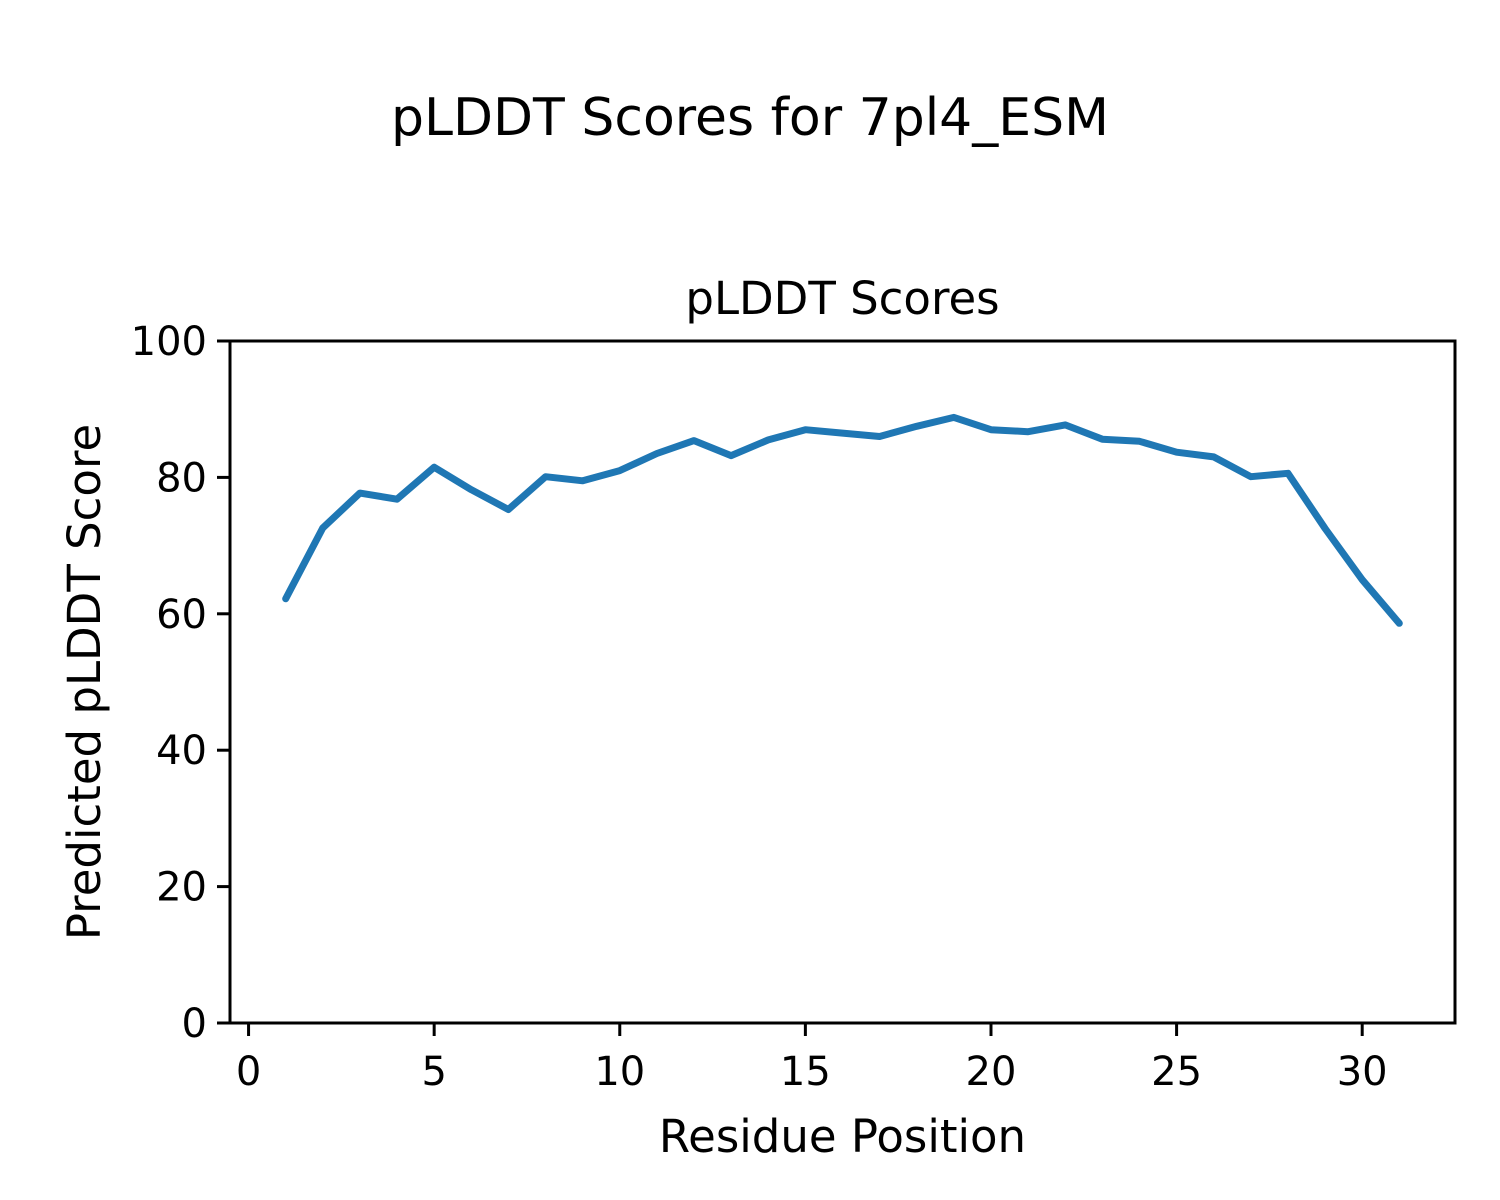 This screenshot has height=1200, width=1500. Describe the element at coordinates (750, 118) in the screenshot. I see `figure-title: pLDDT Scores for 7pl4_ESM` at that location.